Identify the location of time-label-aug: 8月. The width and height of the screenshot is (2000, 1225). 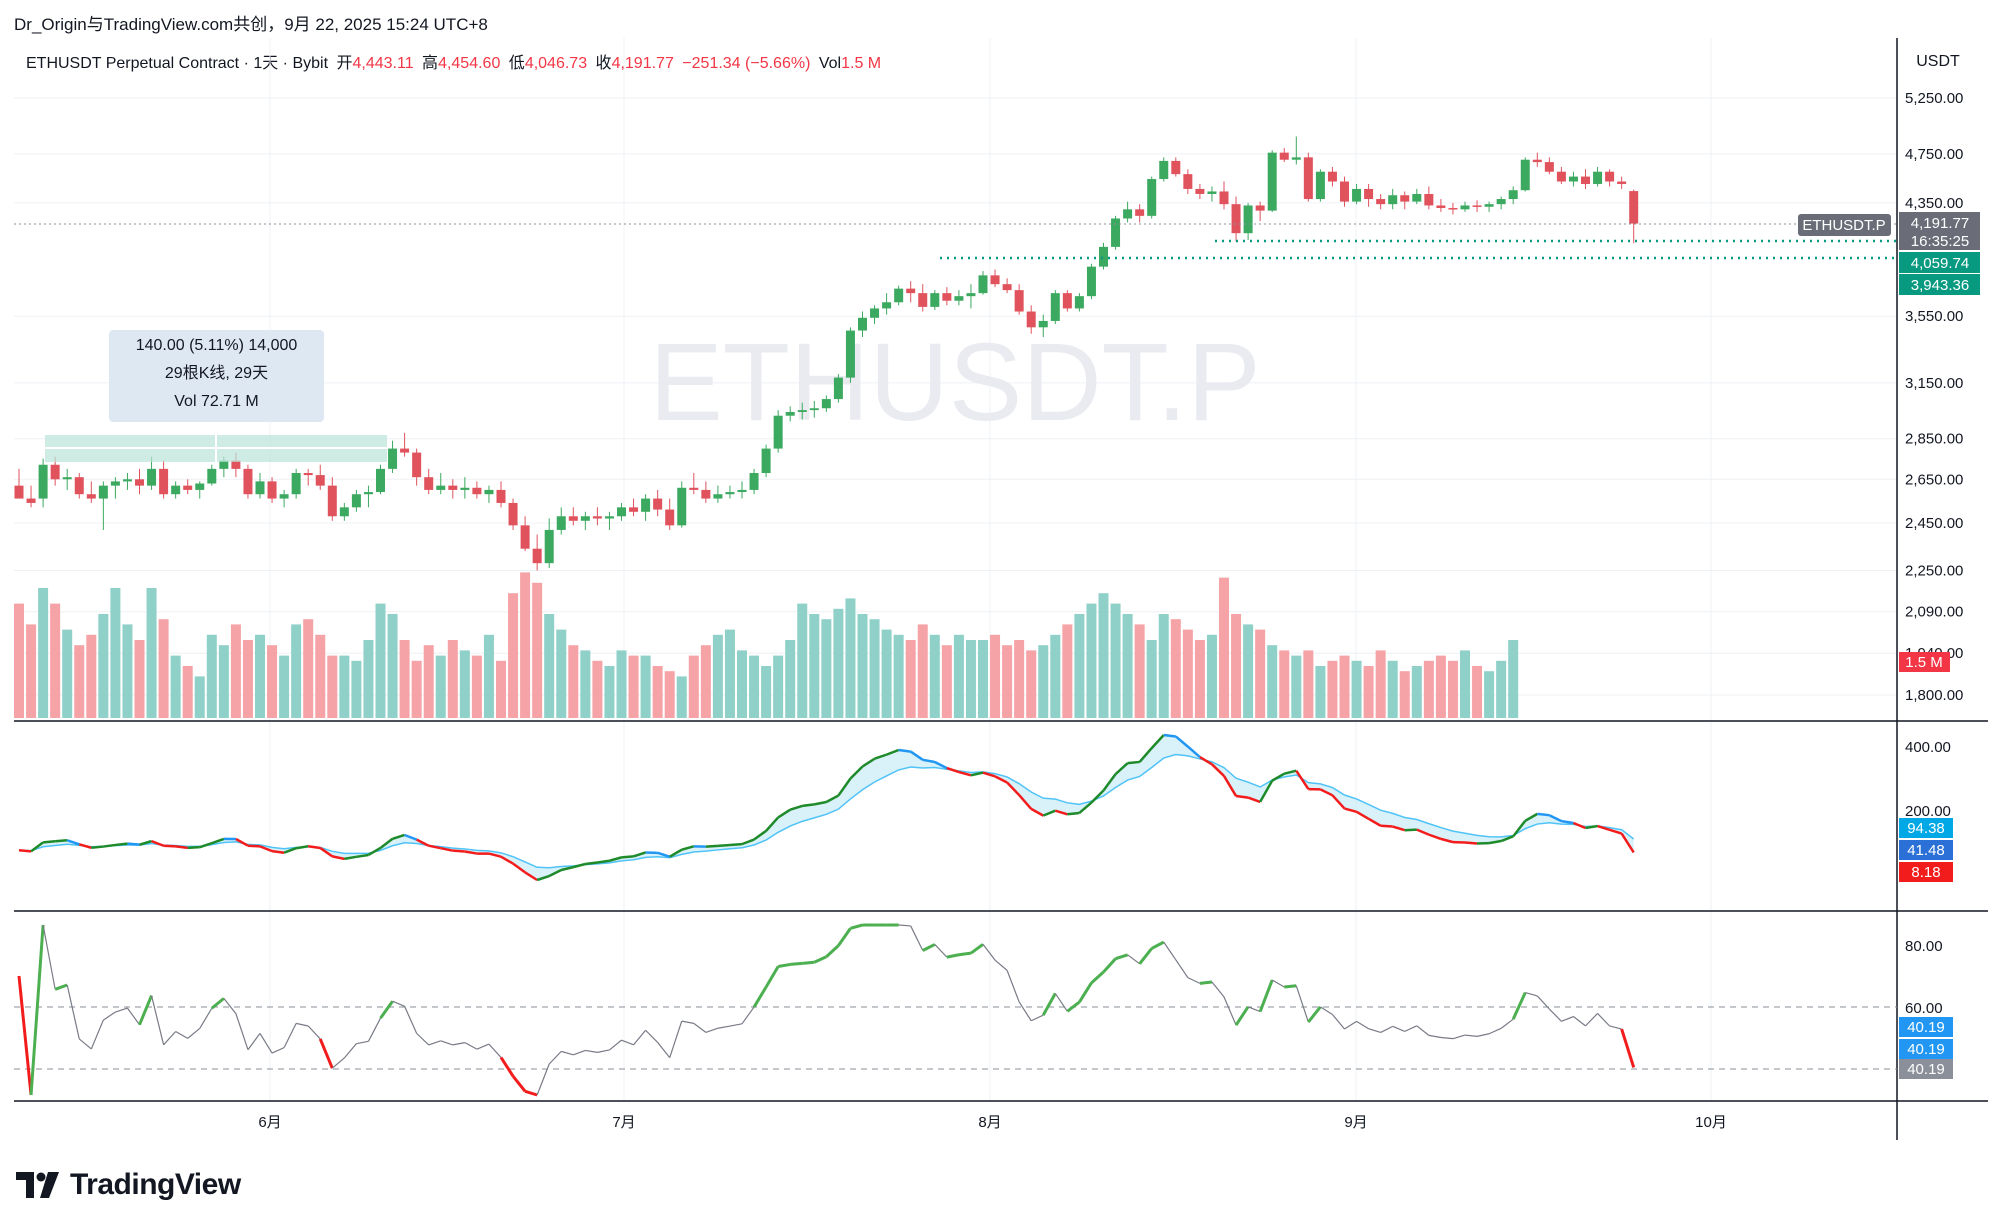
(989, 1122).